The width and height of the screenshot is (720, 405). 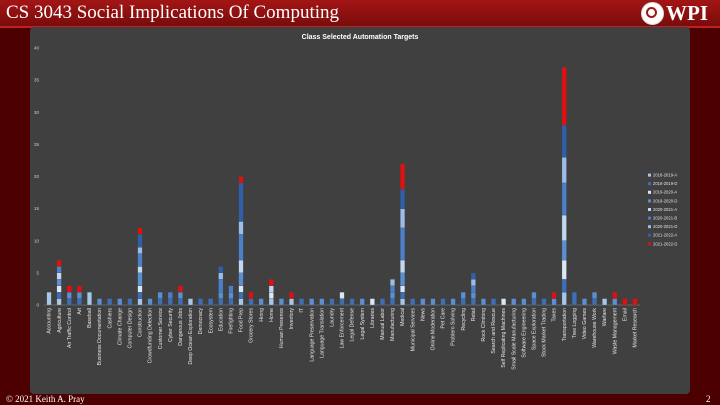 I want to click on x-tick-label: Rock Climbing, so click(x=484, y=325).